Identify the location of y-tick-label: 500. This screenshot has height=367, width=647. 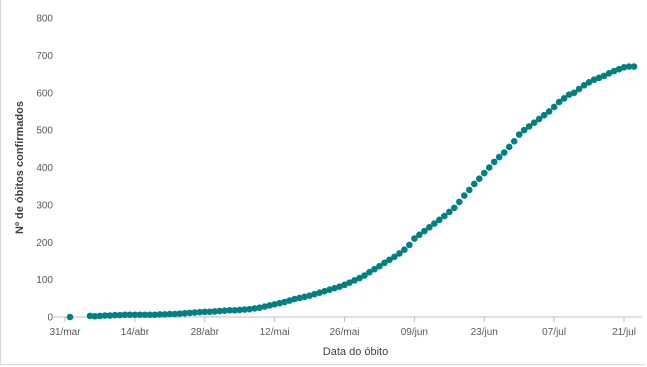
(44, 131).